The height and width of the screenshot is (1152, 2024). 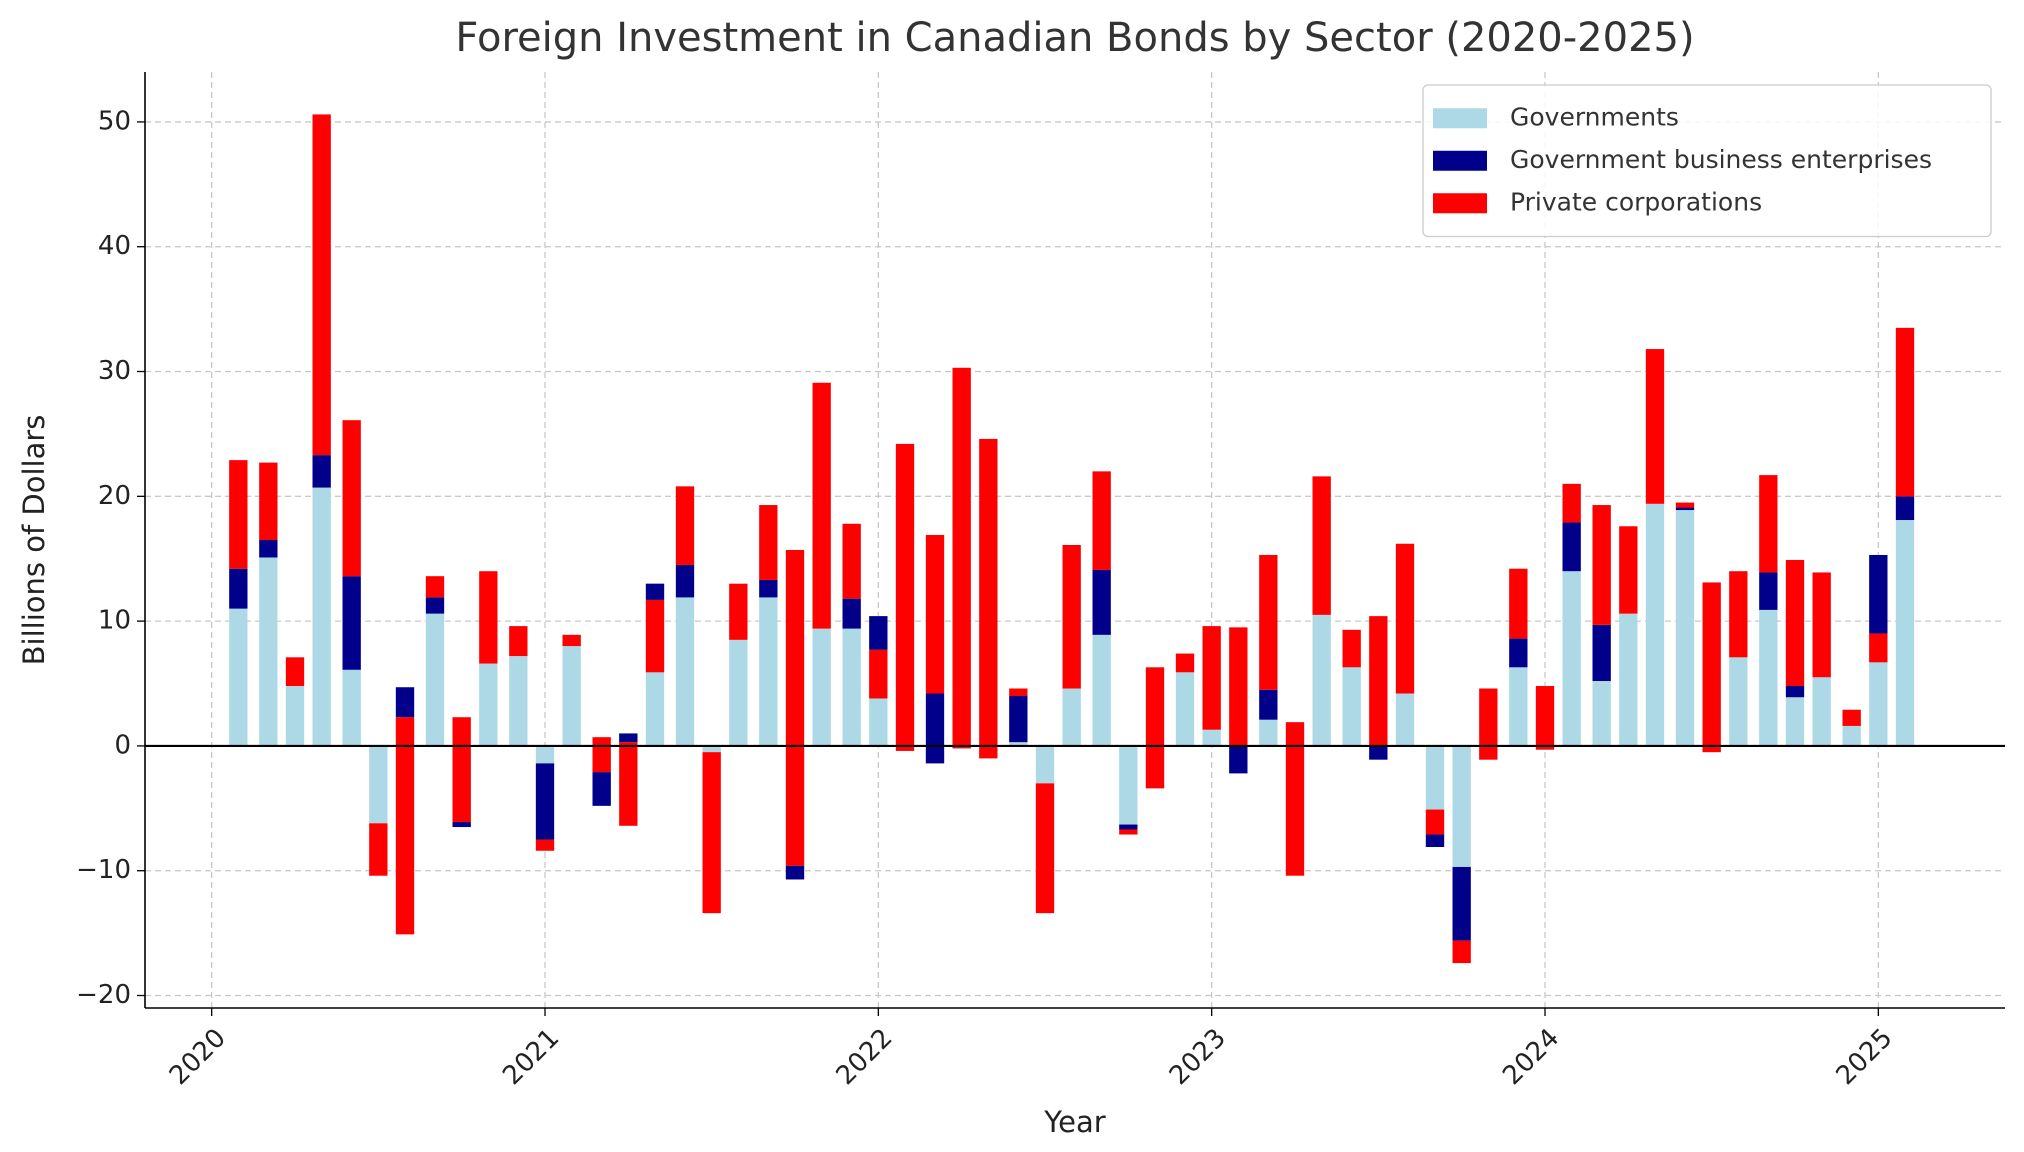 I want to click on x-tick-label: 2024, so click(x=1531, y=1057).